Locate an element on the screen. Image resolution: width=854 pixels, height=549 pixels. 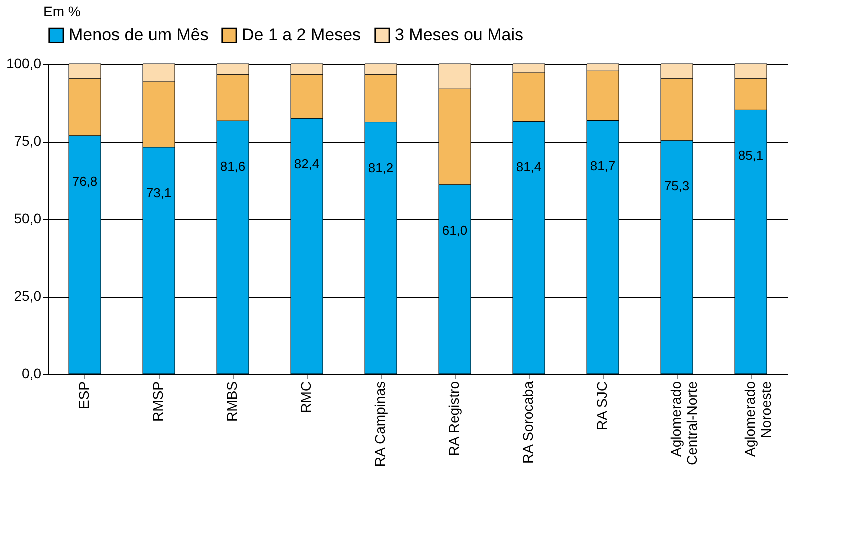
y-tick-label: 25,0 is located at coordinates (28, 296).